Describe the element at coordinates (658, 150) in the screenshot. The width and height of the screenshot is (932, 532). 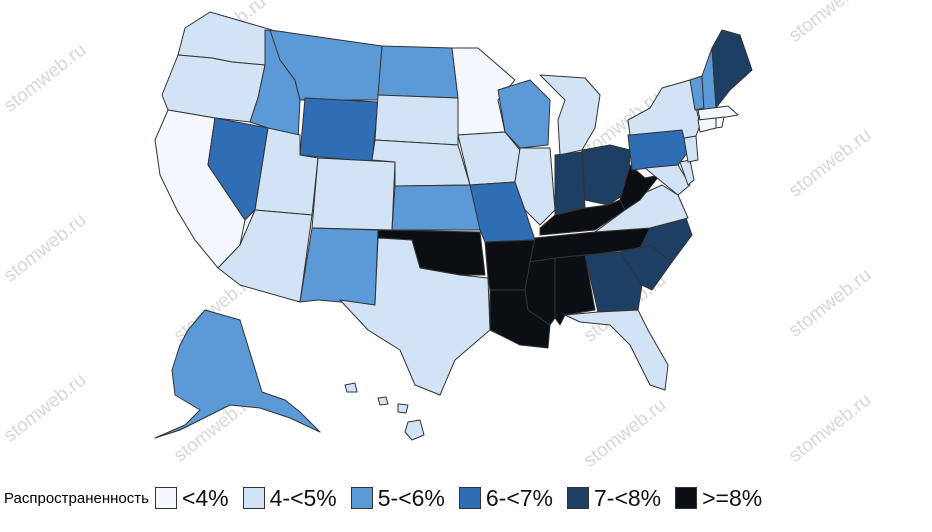
I see `state-pennsylvania` at that location.